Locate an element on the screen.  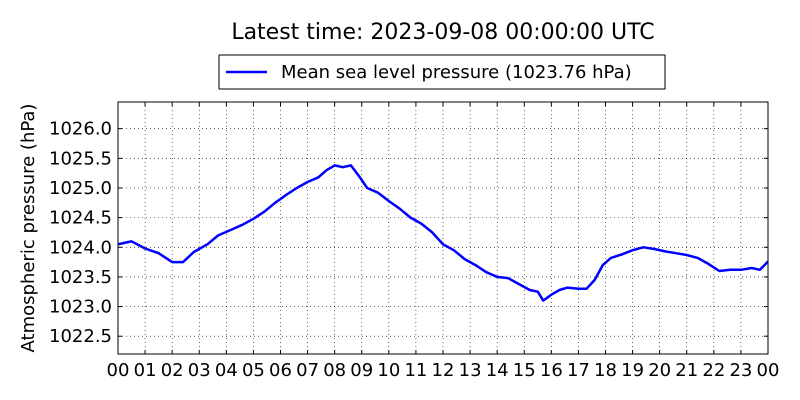
legend: Mean sea level pressure (1023.76 hPa) is located at coordinates (442, 72).